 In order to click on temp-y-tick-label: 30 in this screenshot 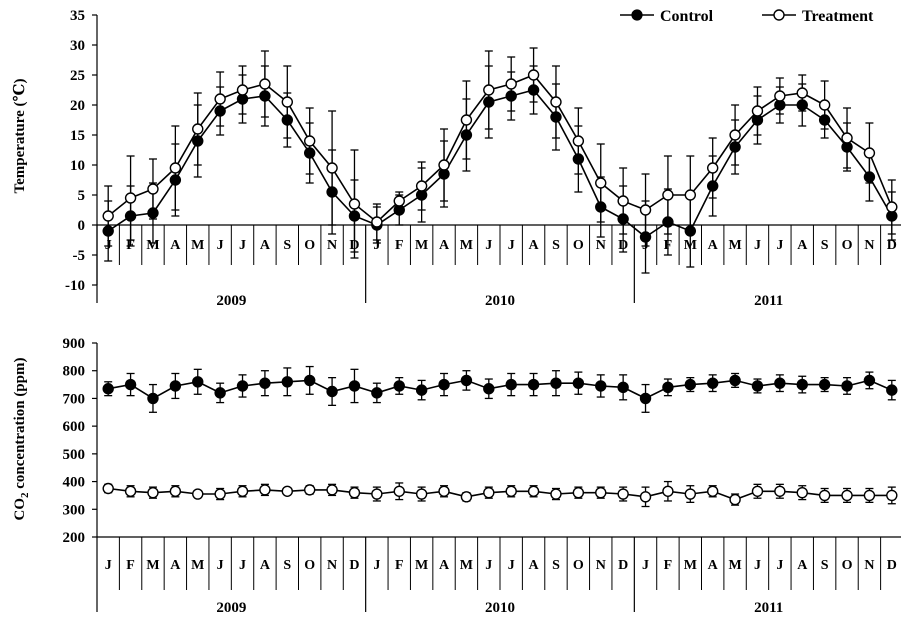, I will do `click(77, 46)`.